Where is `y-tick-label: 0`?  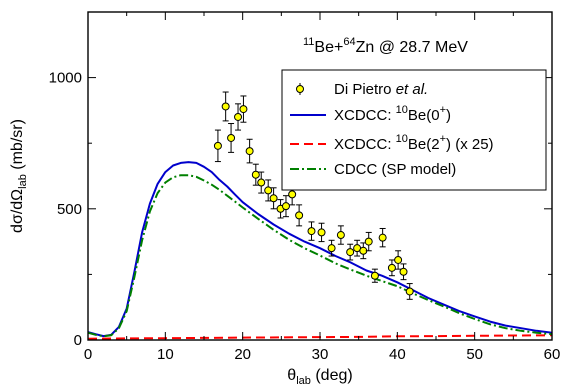
y-tick-label: 0 is located at coordinates (78, 340).